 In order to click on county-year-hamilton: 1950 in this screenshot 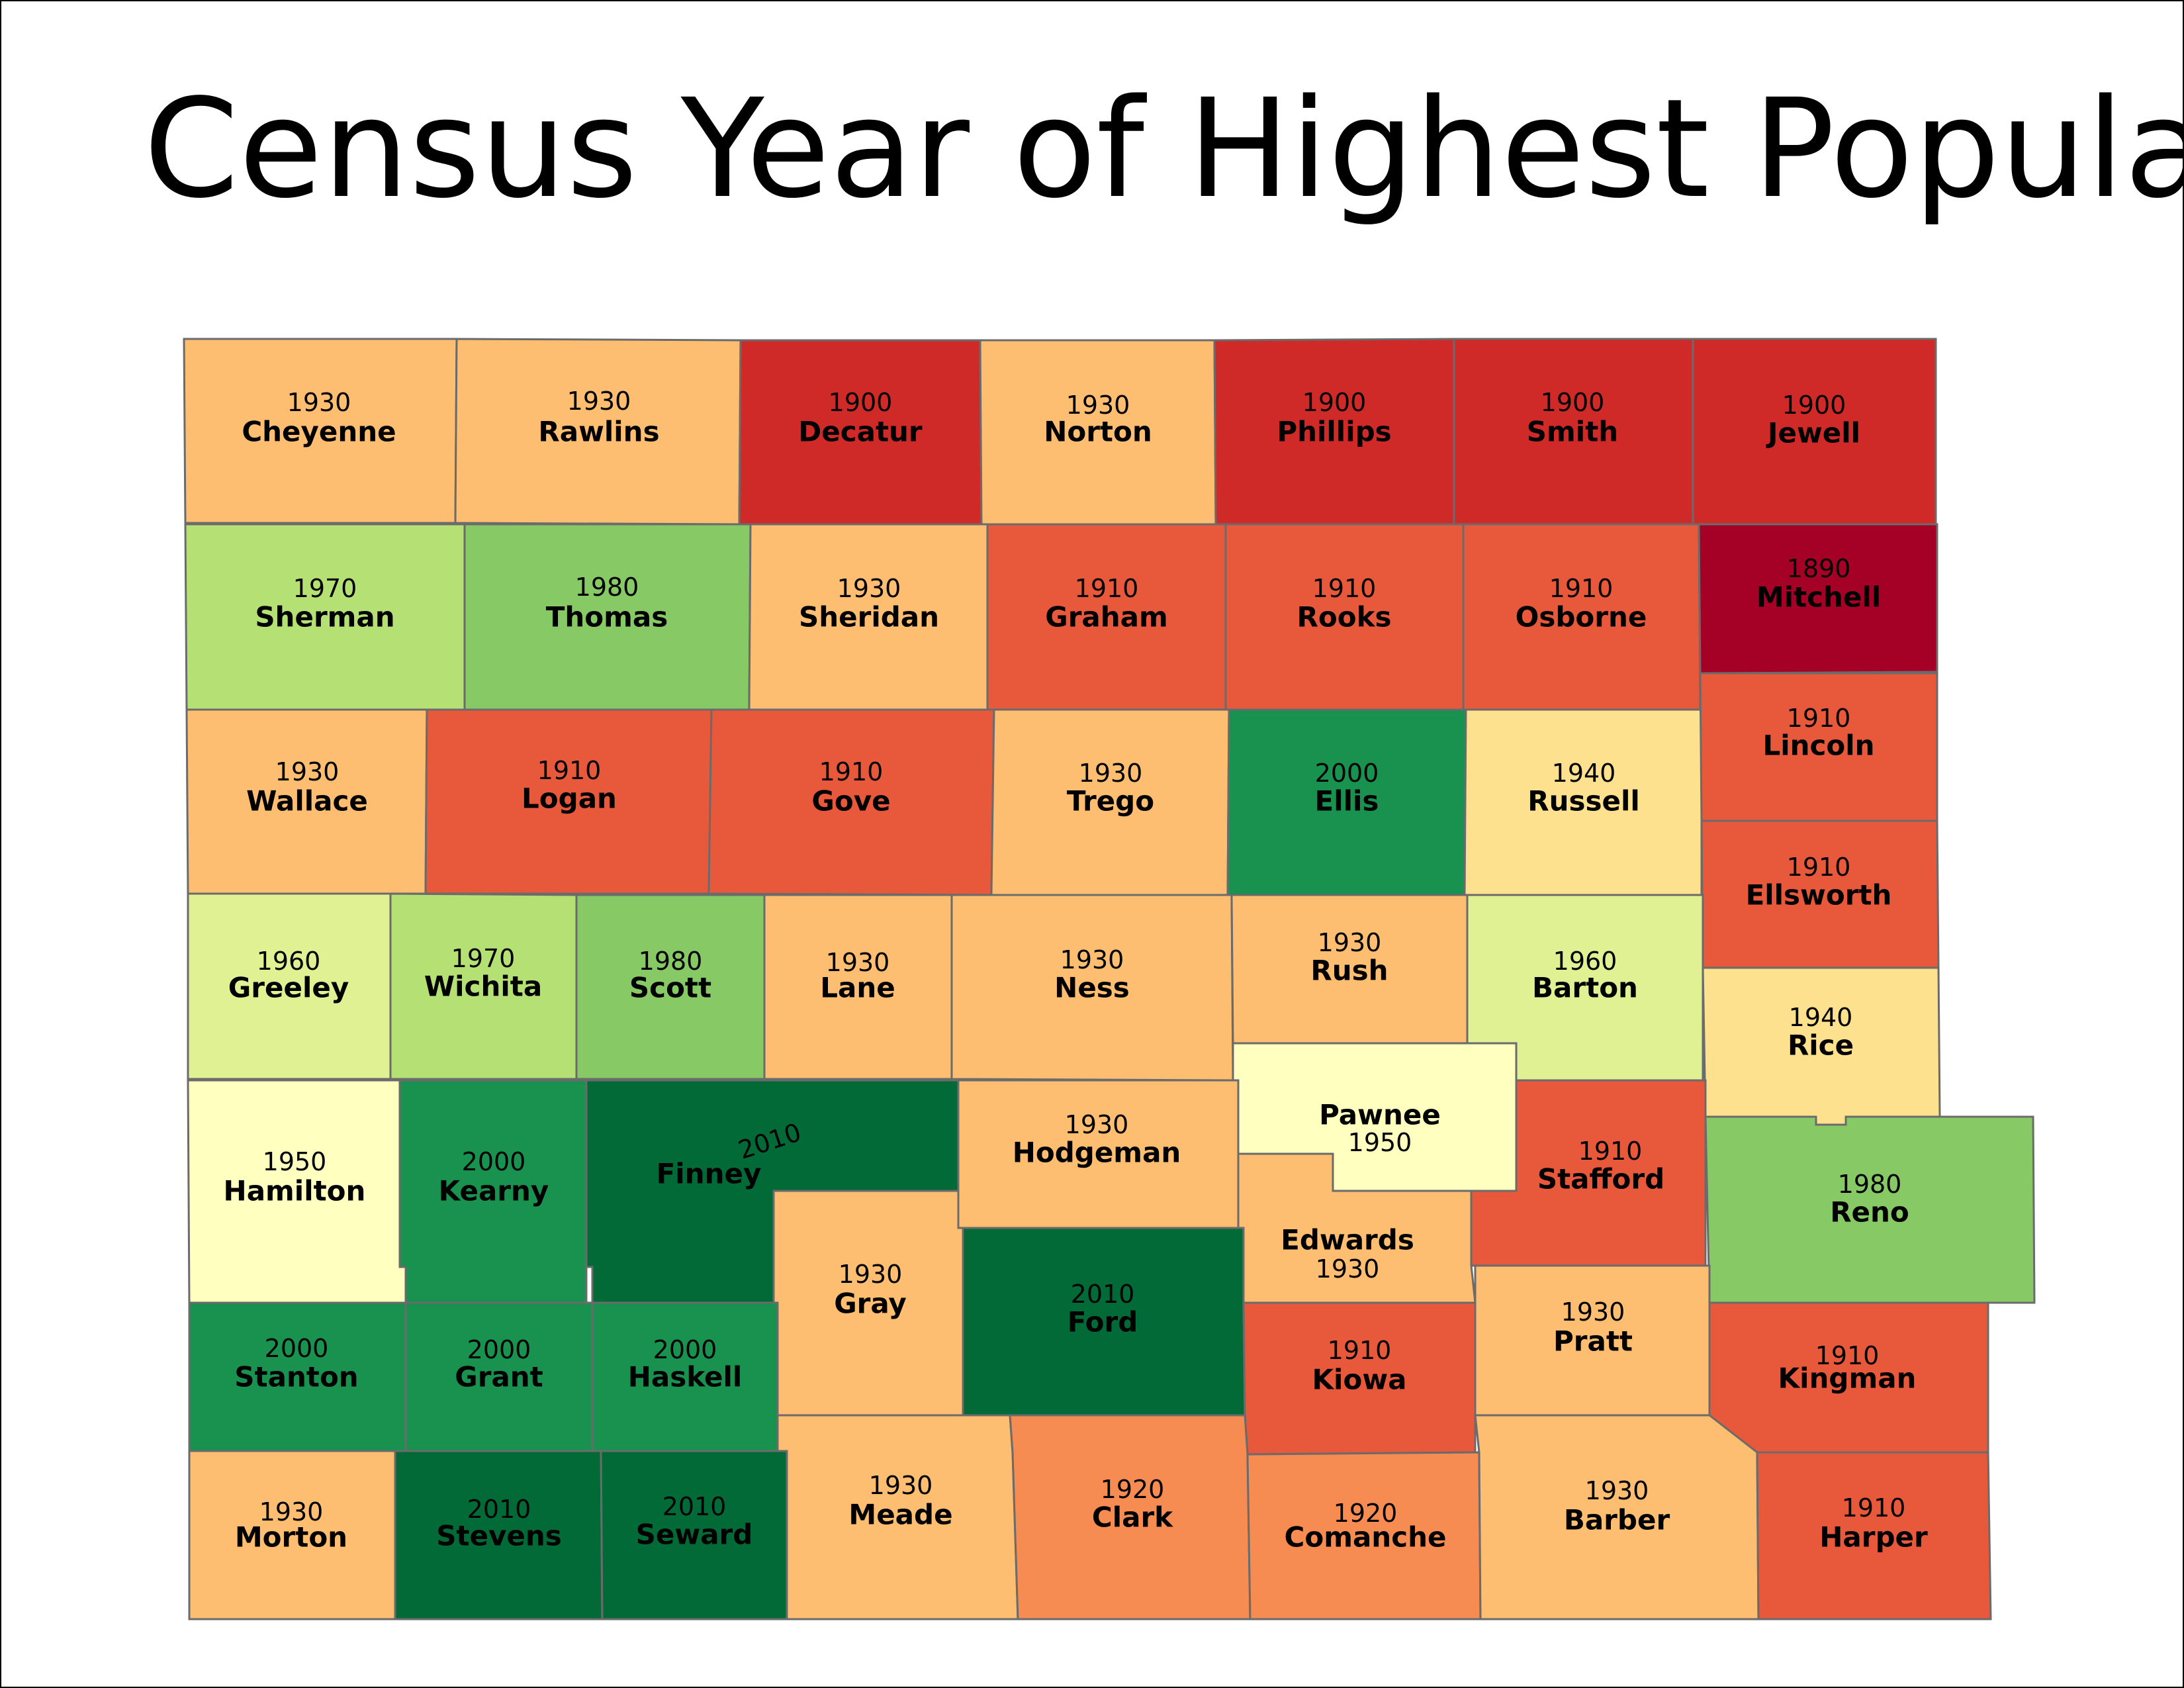, I will do `click(295, 1161)`.